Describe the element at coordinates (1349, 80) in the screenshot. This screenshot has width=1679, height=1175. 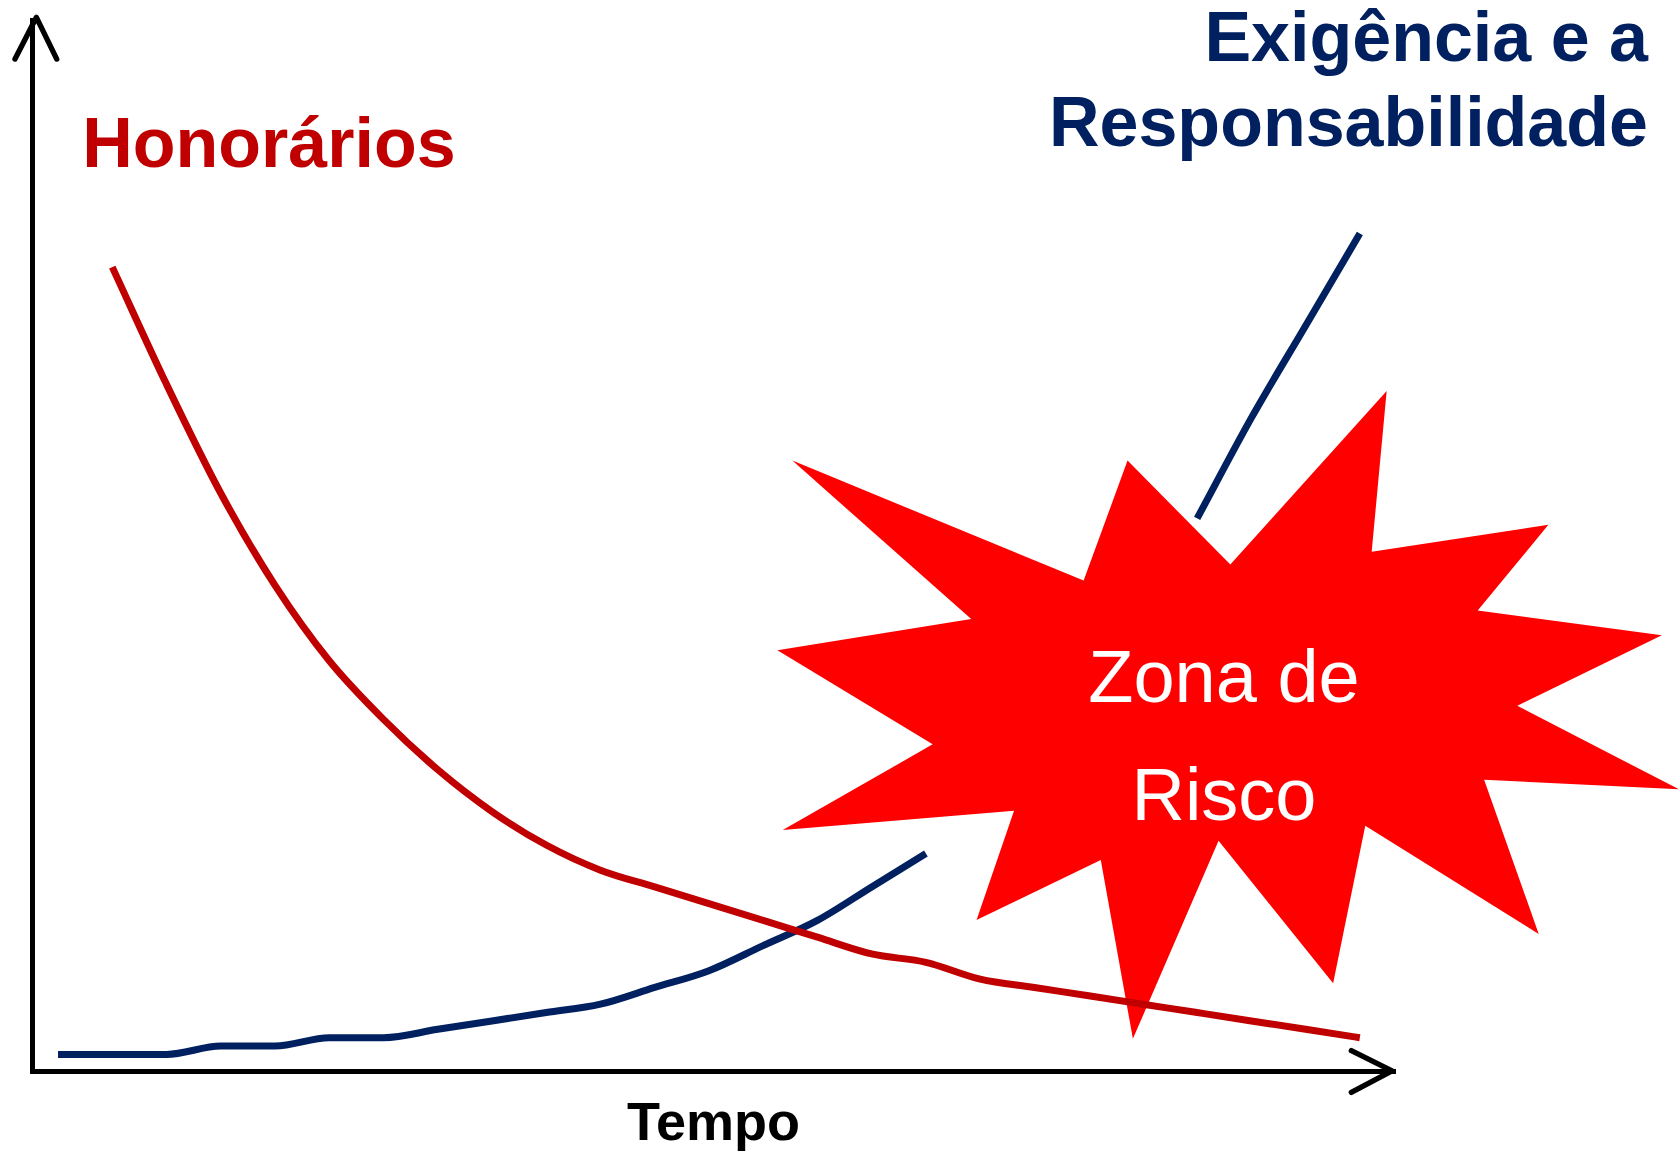
I see `text: Exigência e a Responsabilidade` at that location.